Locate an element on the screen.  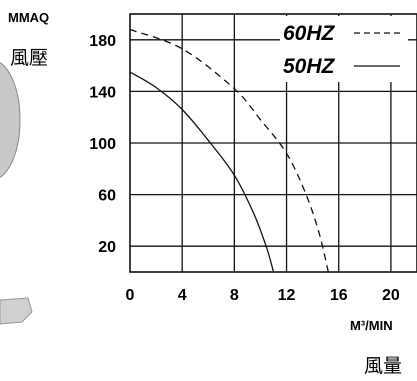
x-tick-labels: 0 4 8 12 16 20 is located at coordinates (263, 295).